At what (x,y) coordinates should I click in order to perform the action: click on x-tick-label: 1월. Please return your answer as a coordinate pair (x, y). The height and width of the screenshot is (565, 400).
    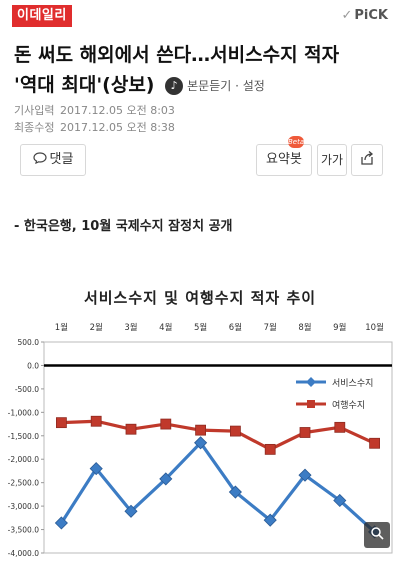
    Looking at the image, I should click on (61, 327).